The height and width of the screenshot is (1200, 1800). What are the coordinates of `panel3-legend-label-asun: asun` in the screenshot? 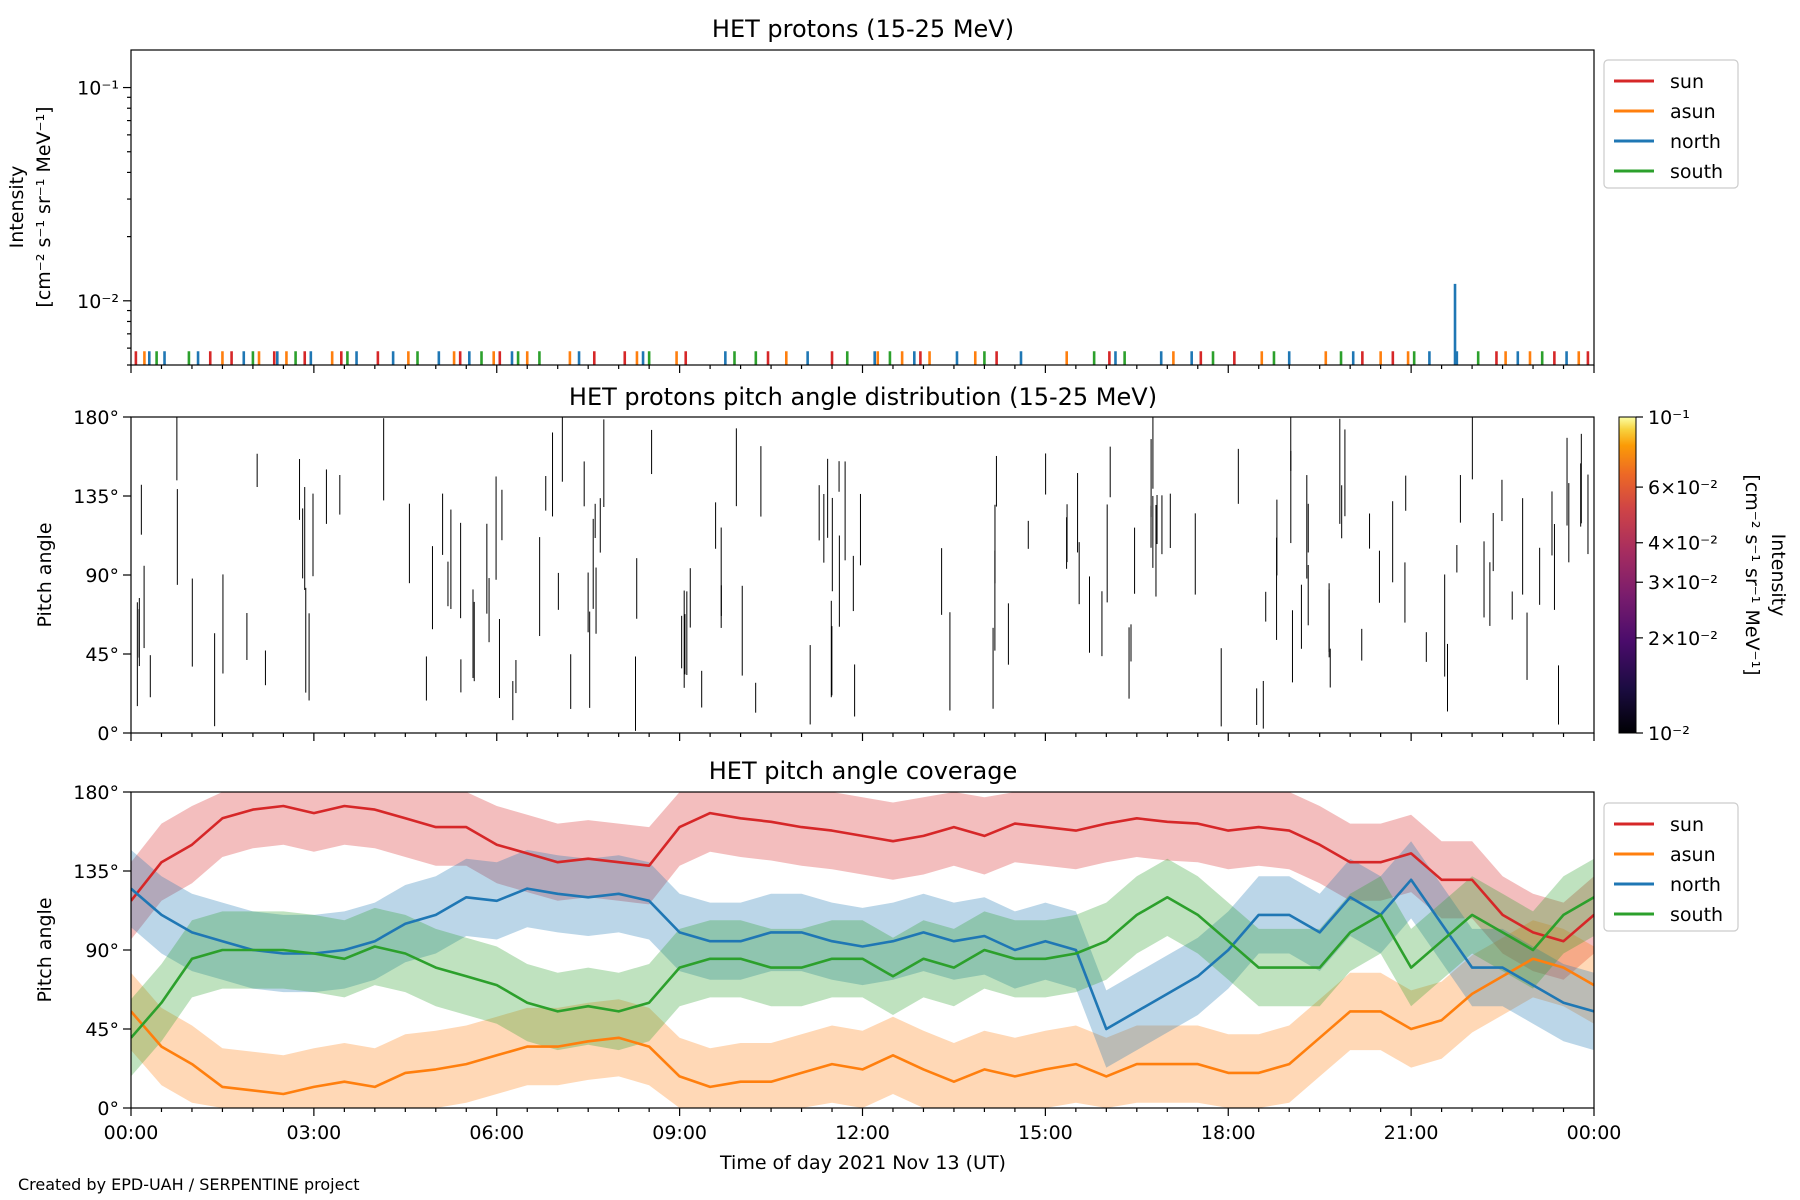 It's located at (1693, 855).